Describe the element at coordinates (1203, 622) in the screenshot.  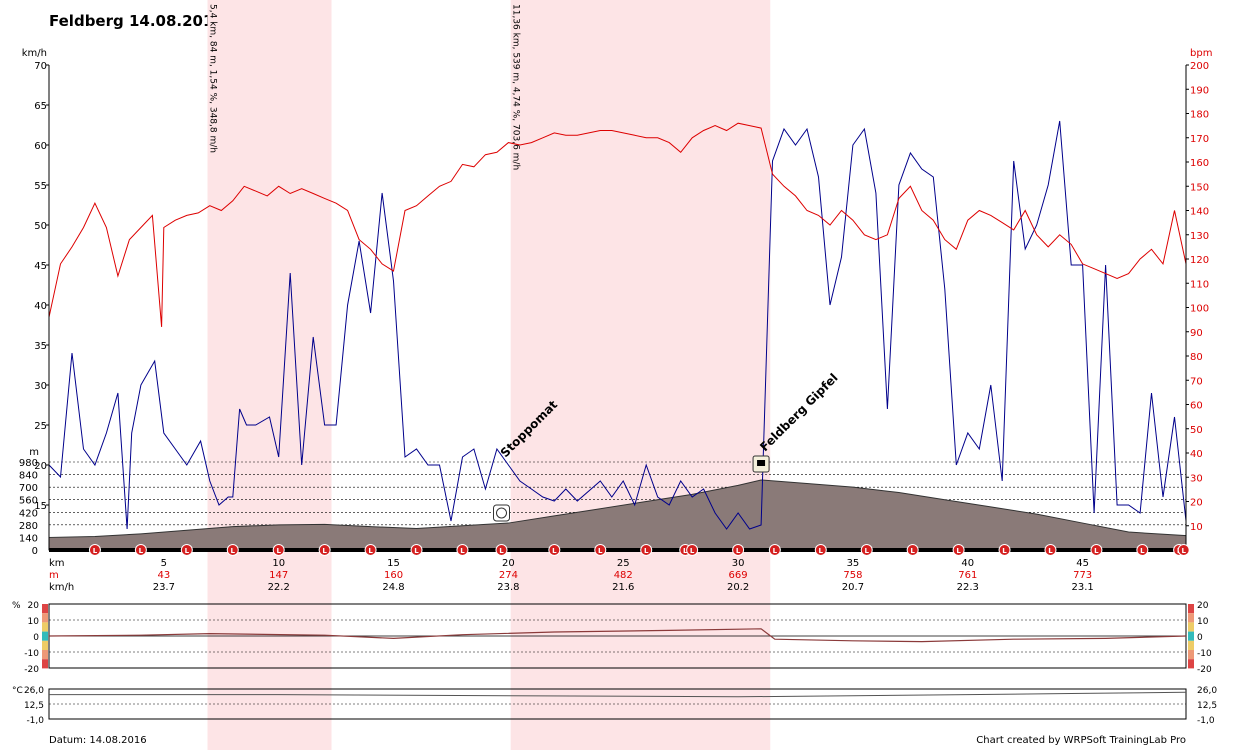
I see `gradient-tick-right: 10` at that location.